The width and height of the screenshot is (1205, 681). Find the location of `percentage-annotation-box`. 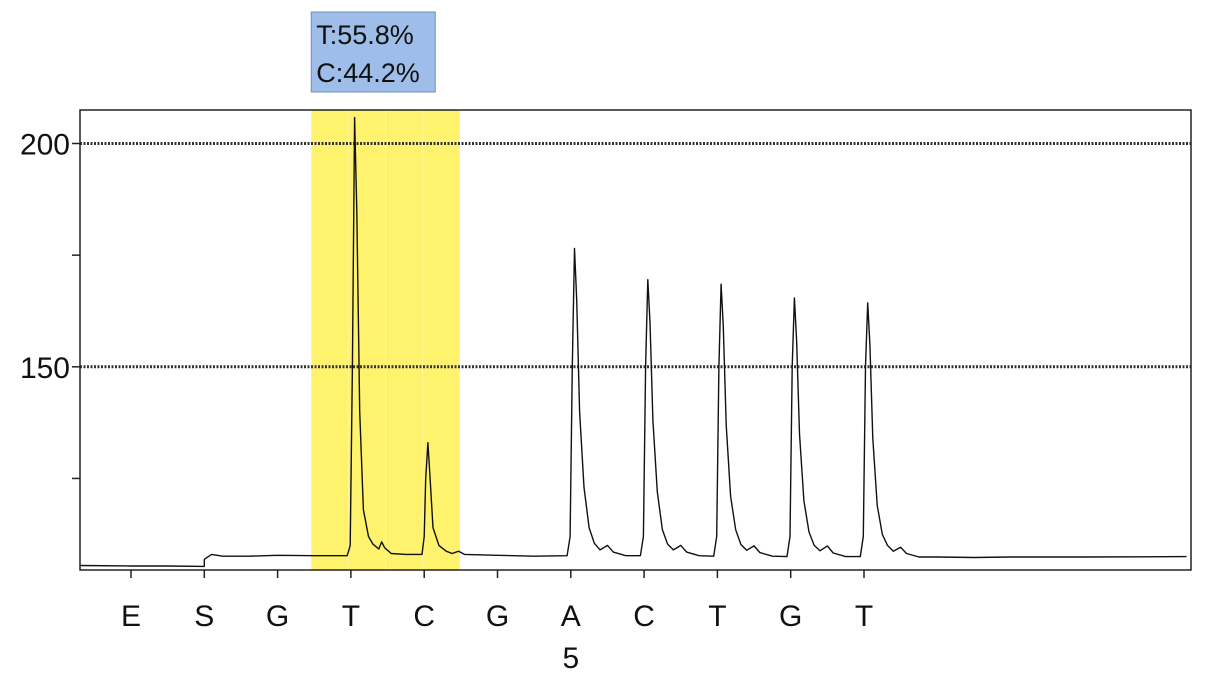

percentage-annotation-box is located at coordinates (373, 52).